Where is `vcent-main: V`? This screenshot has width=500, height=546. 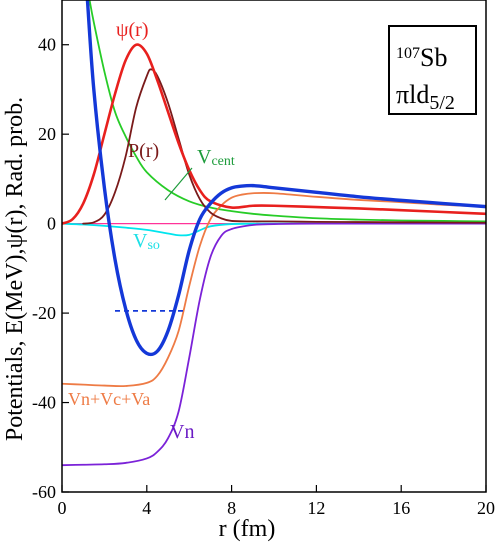 vcent-main: V is located at coordinates (204, 157).